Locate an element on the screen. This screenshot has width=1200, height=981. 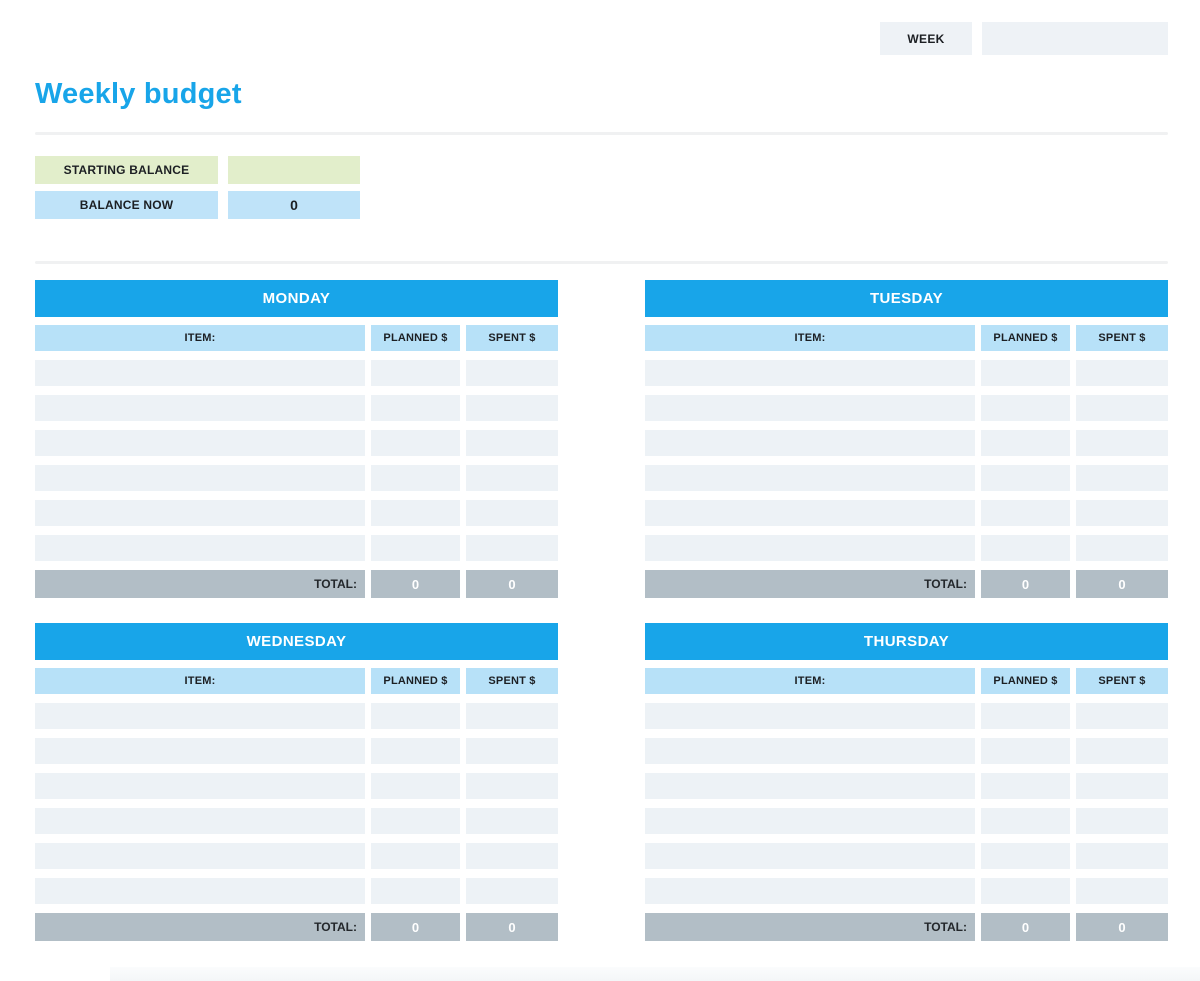
day-header: MONDAY is located at coordinates (296, 298).